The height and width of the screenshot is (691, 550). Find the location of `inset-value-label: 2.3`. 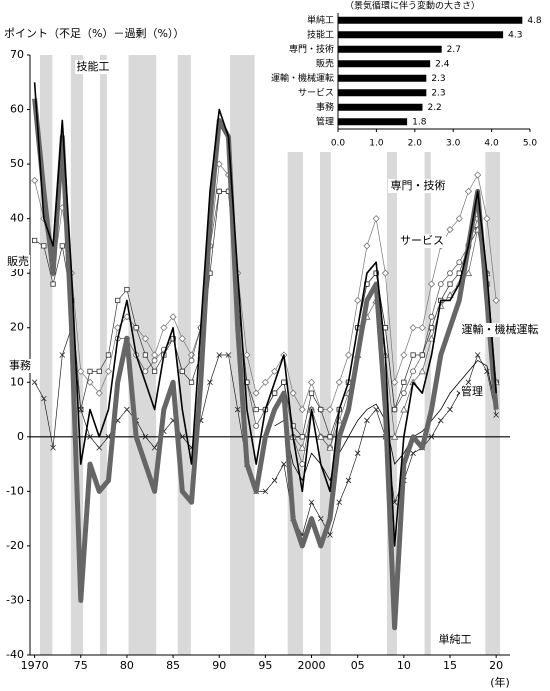

inset-value-label: 2.3 is located at coordinates (438, 79).